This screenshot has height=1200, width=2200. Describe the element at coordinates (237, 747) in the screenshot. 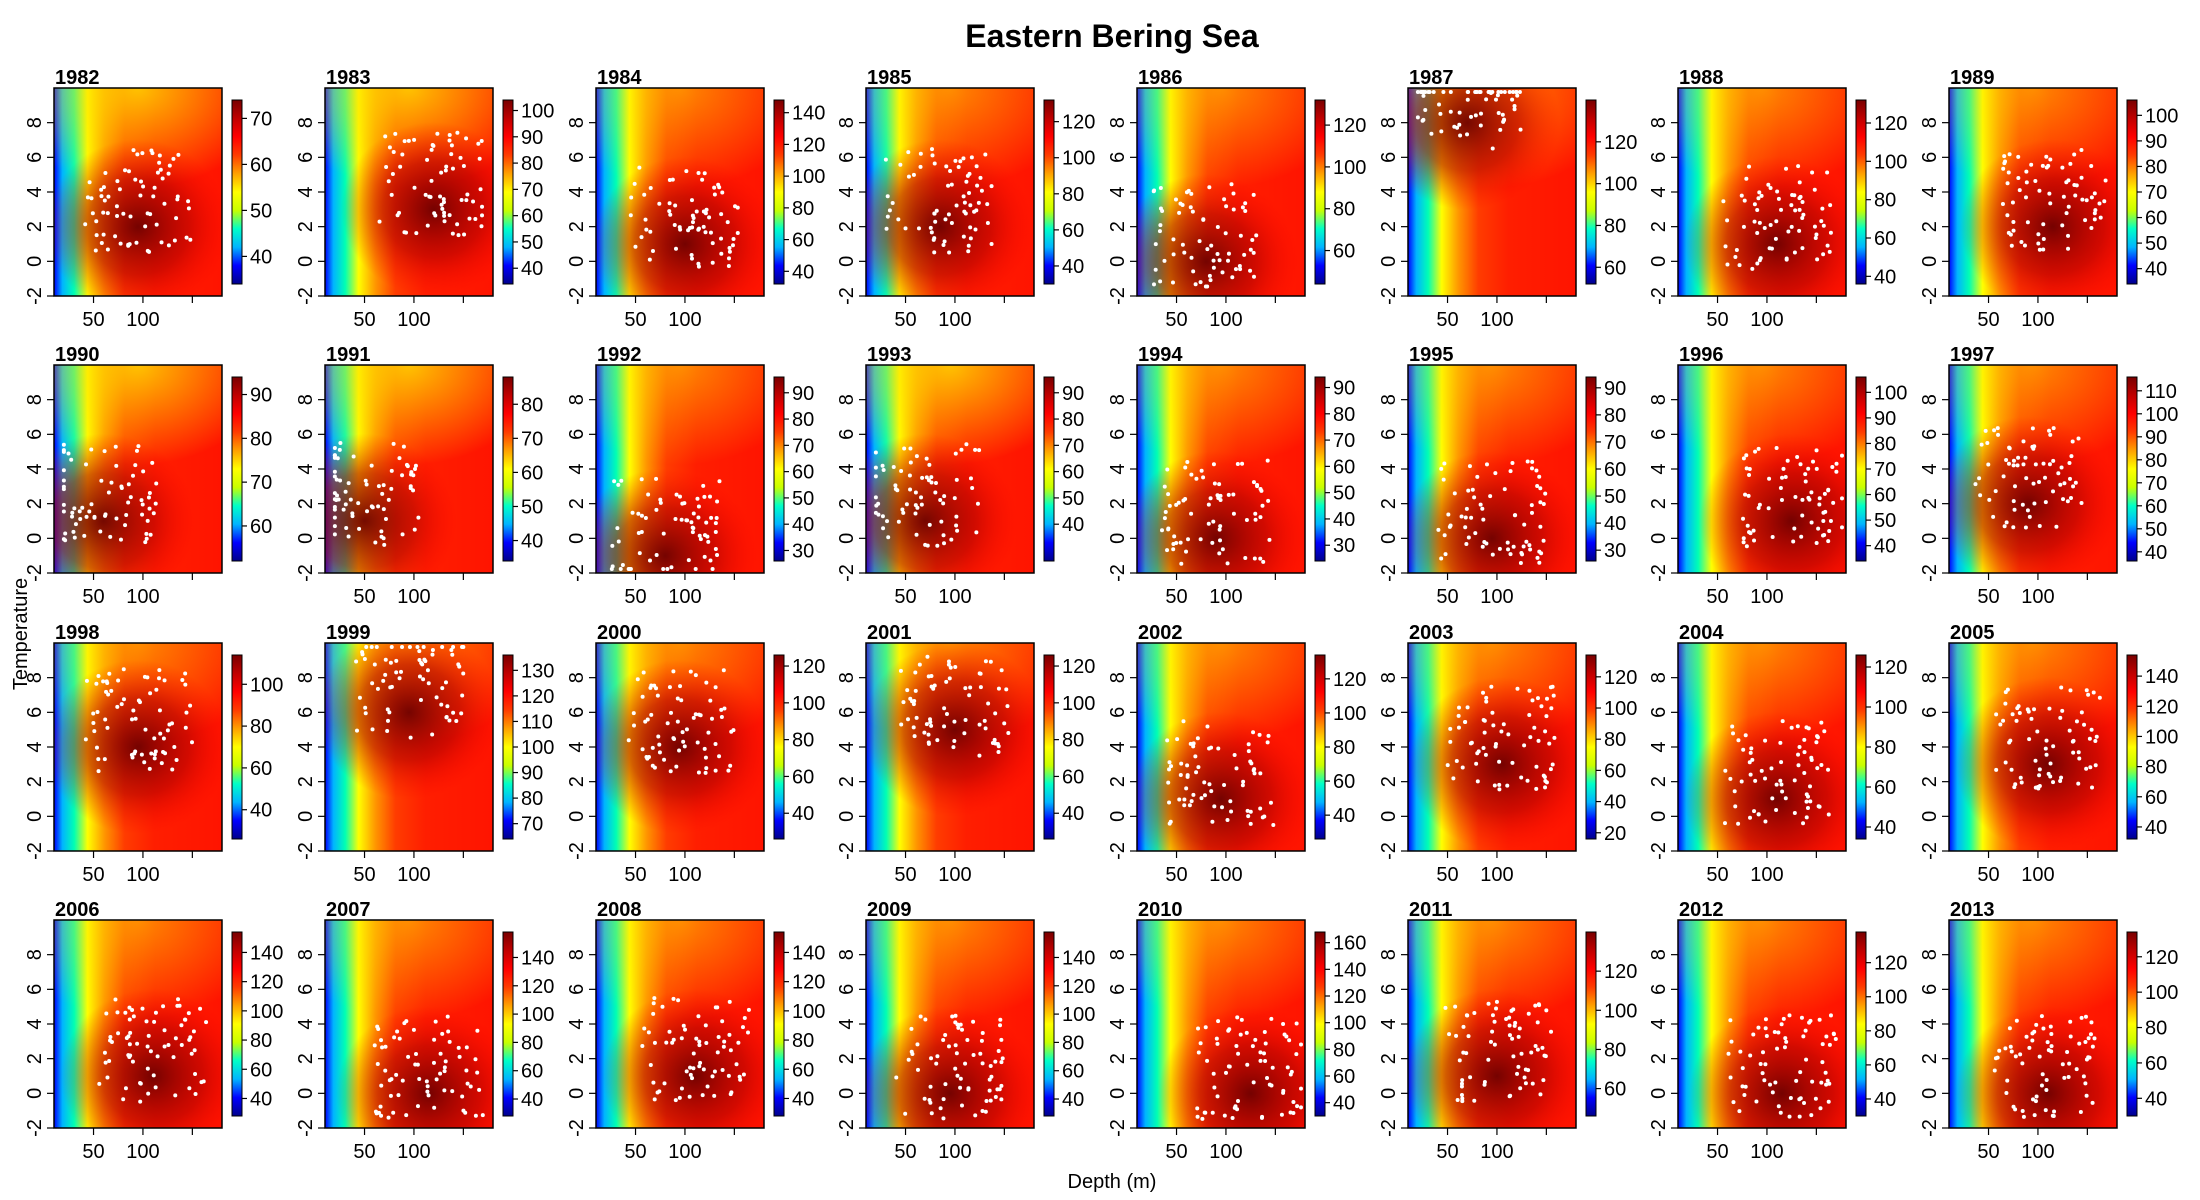

I see `colorbar` at that location.